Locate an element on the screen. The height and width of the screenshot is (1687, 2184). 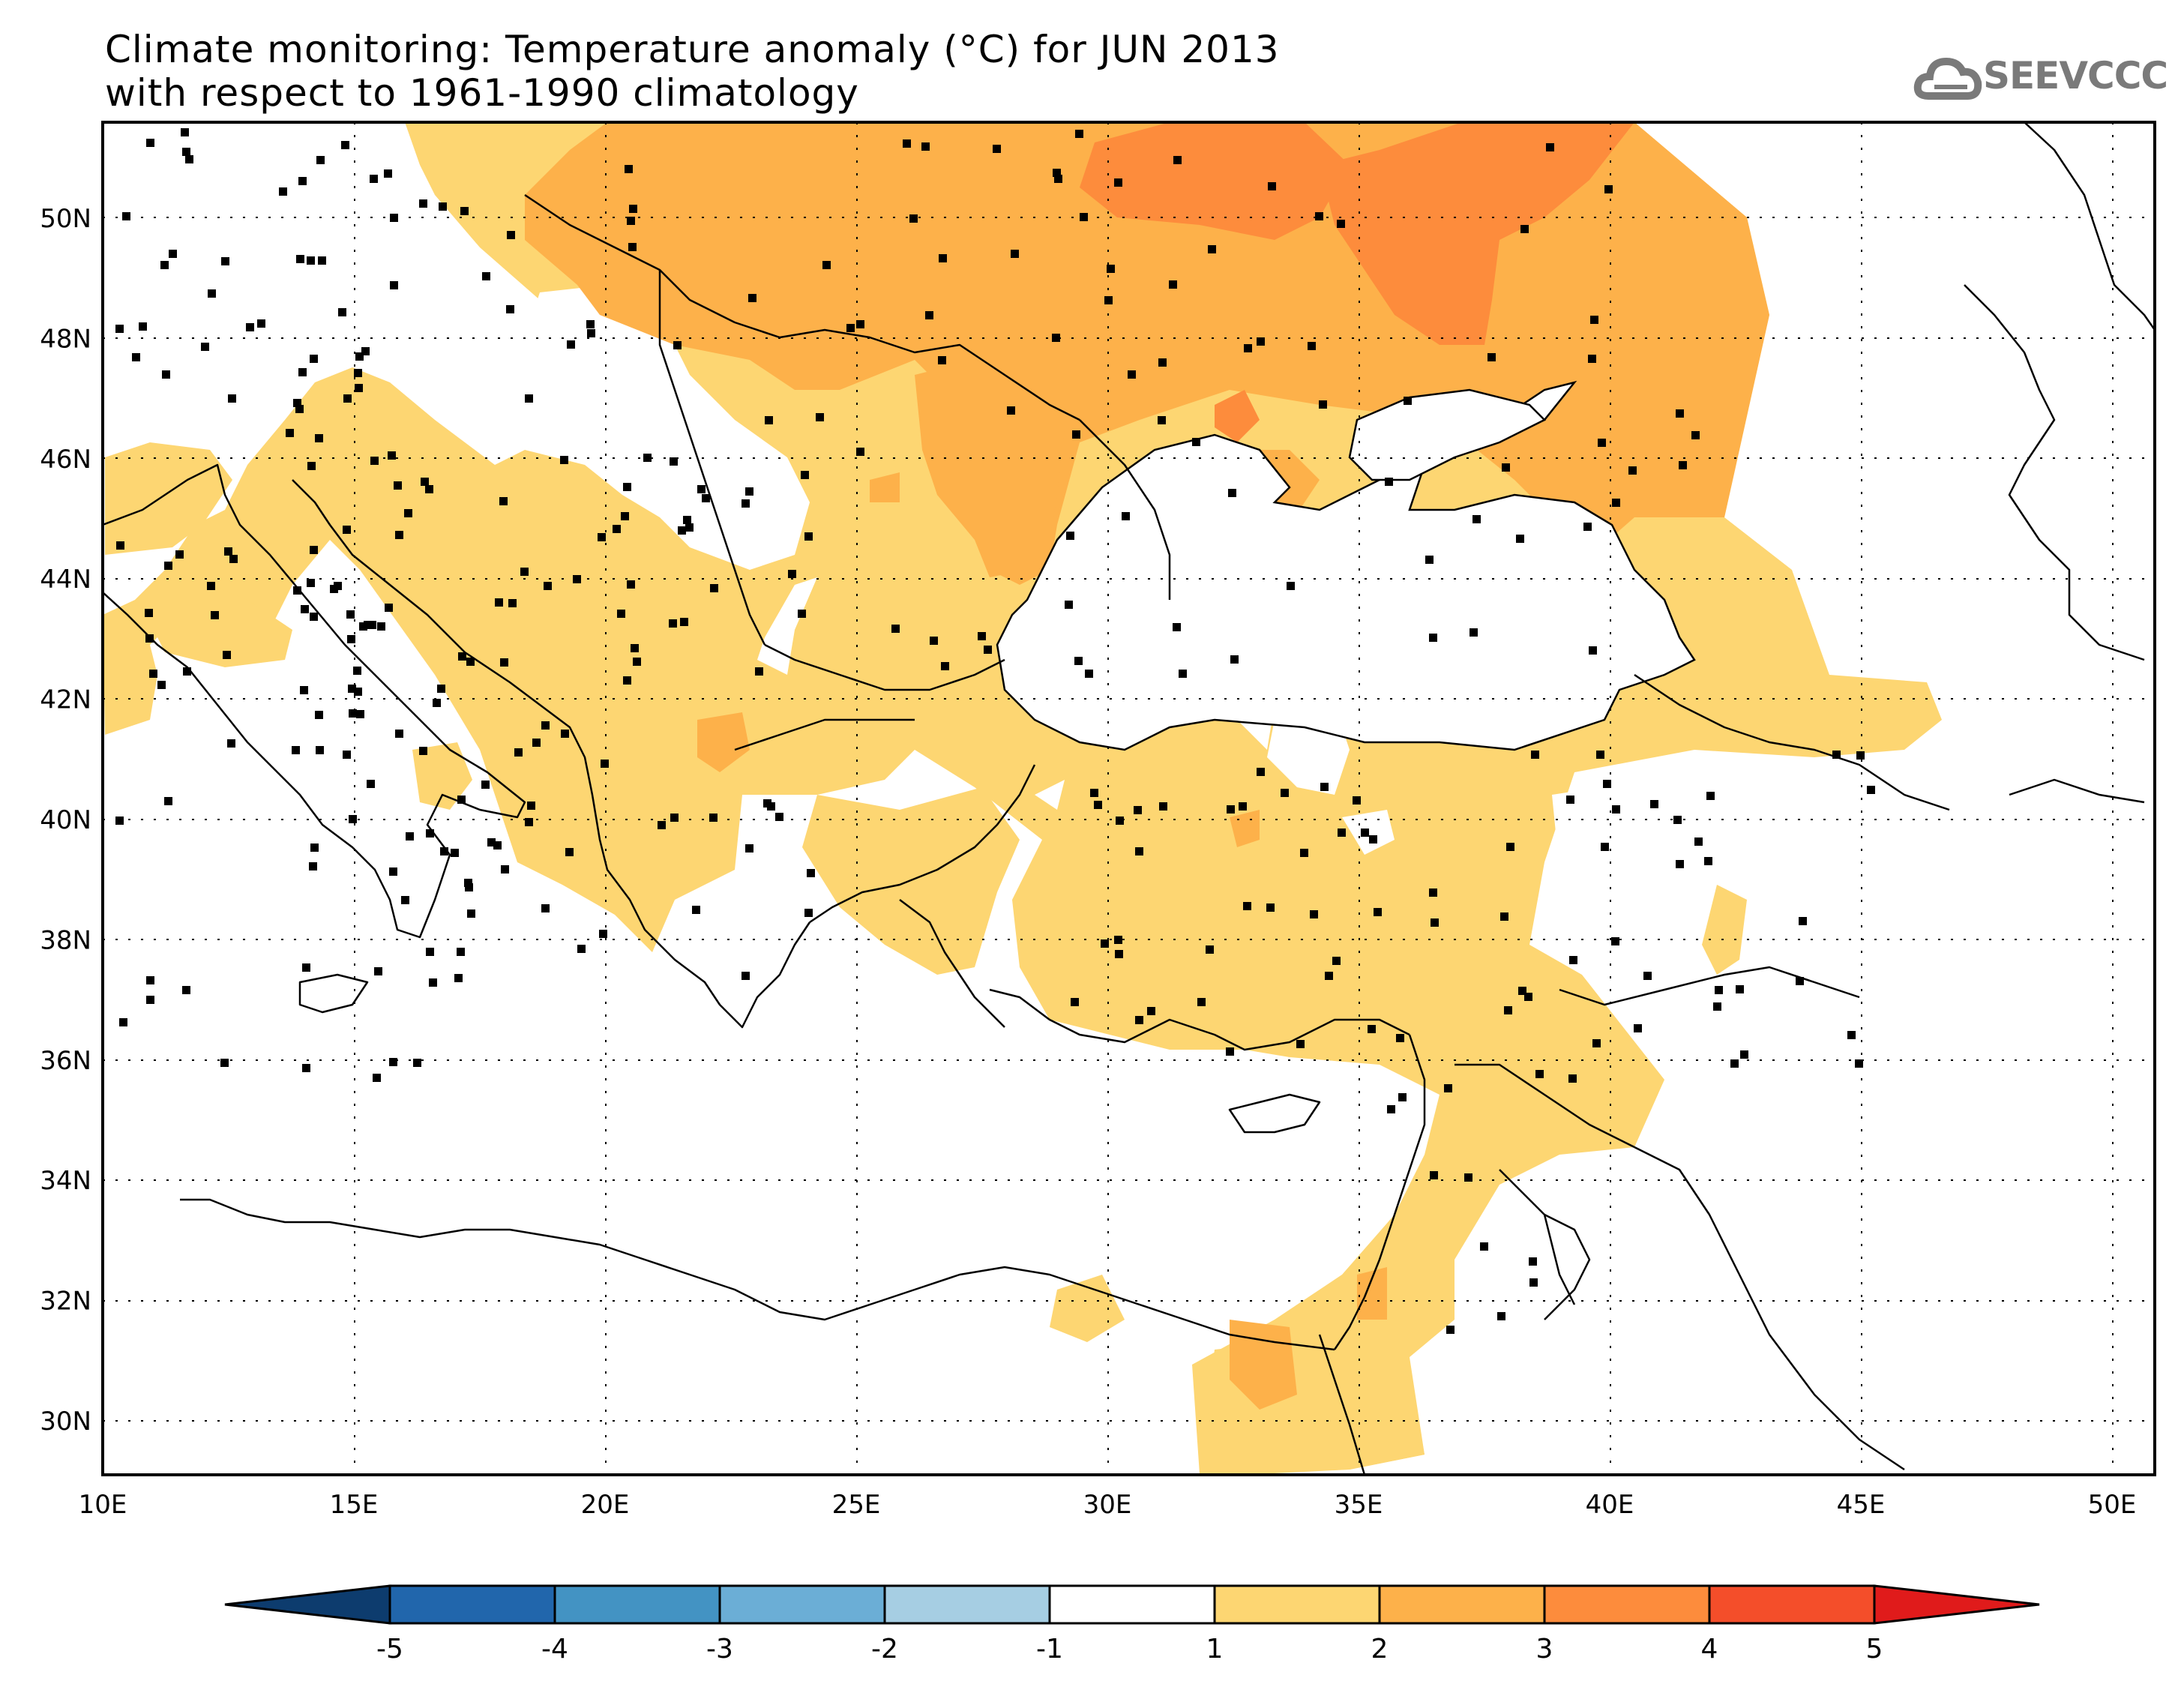
colorbar-tick-label: 2 is located at coordinates (1380, 1649).